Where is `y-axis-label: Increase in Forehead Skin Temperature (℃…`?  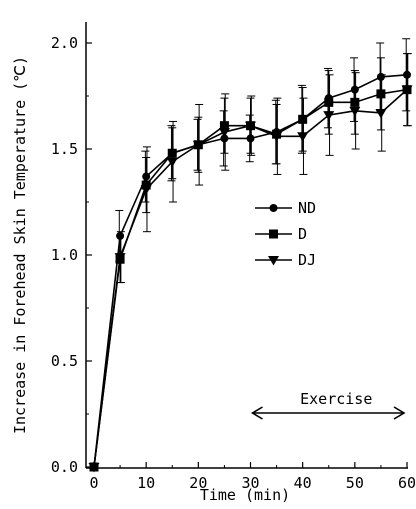
y-axis-label: Increase in Forehead Skin Temperature (℃… is located at coordinates (20, 245).